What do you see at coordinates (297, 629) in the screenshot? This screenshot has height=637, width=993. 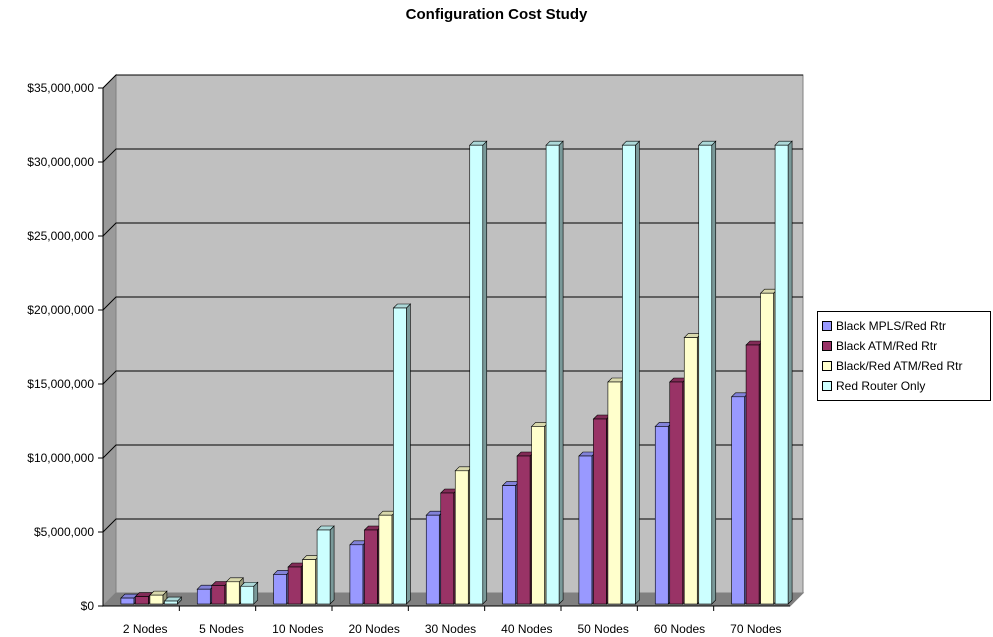 I see `x-tick-label: 10 Nodes` at bounding box center [297, 629].